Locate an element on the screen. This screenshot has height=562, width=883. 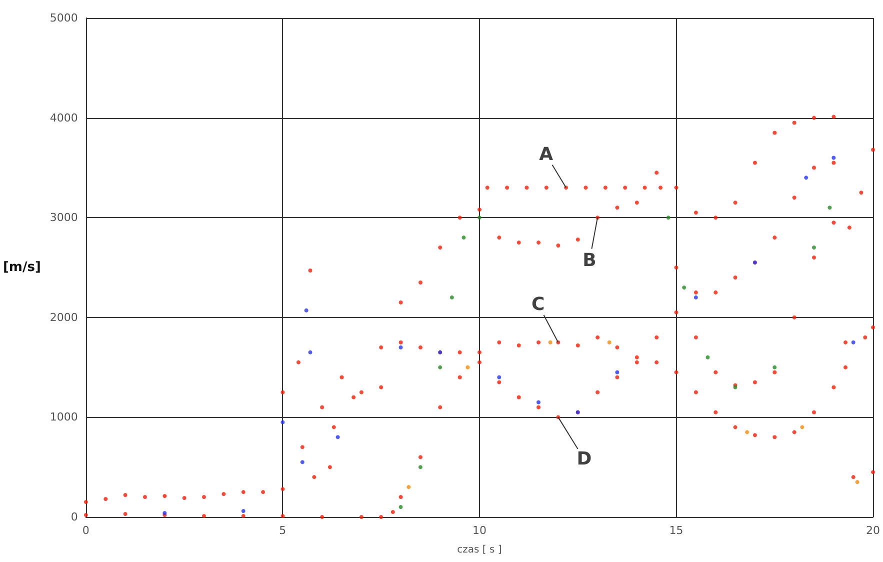
y-tick-label: 4000 is located at coordinates (64, 117).